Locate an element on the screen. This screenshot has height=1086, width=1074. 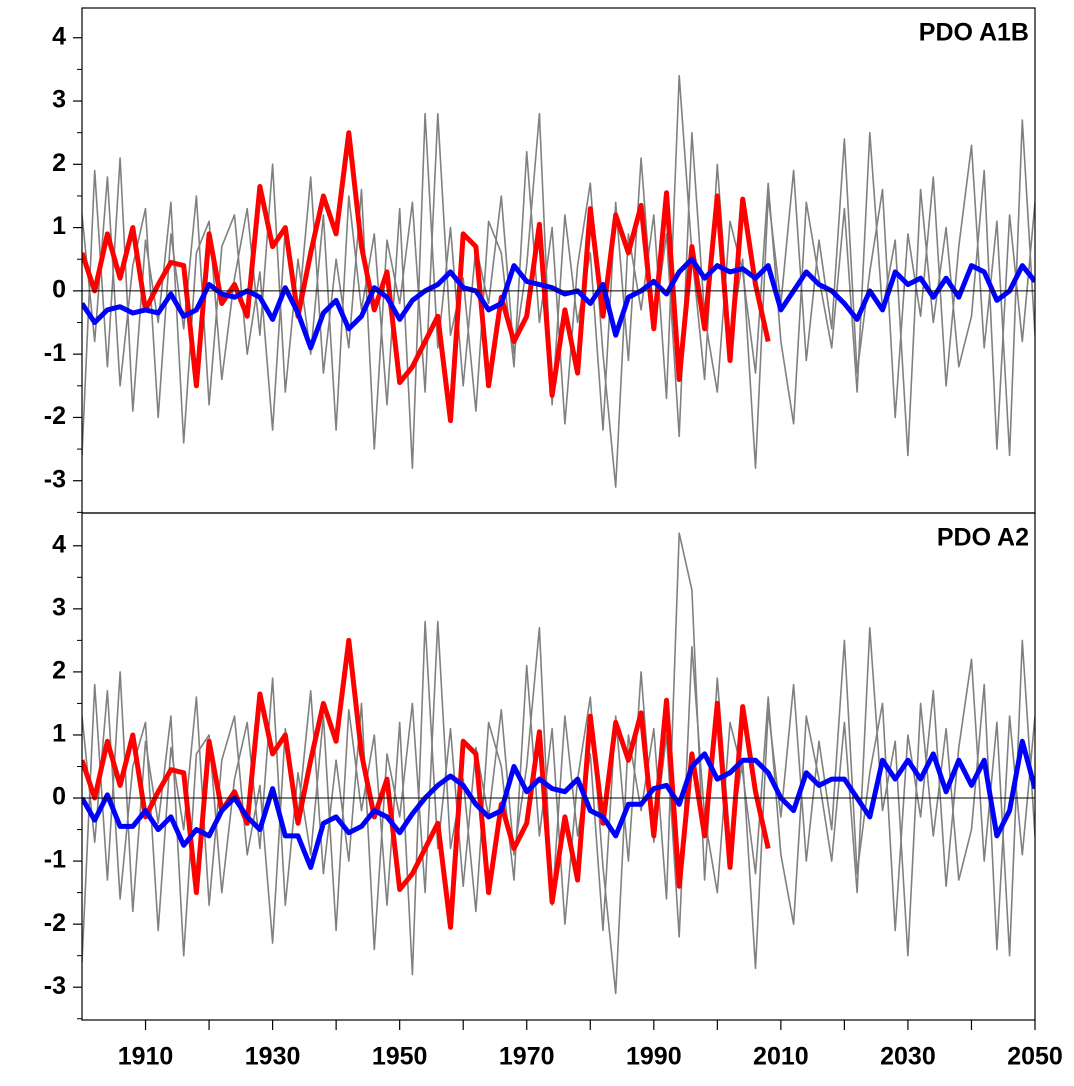
x-tick-label: 1970 is located at coordinates (527, 1057).